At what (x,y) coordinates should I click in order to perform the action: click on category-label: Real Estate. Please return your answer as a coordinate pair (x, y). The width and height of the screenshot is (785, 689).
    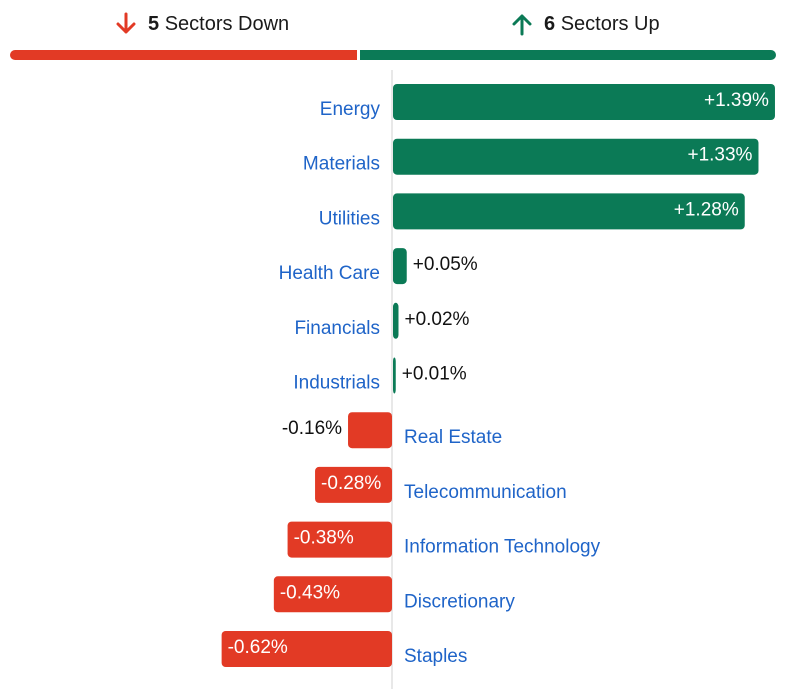
    Looking at the image, I should click on (453, 437).